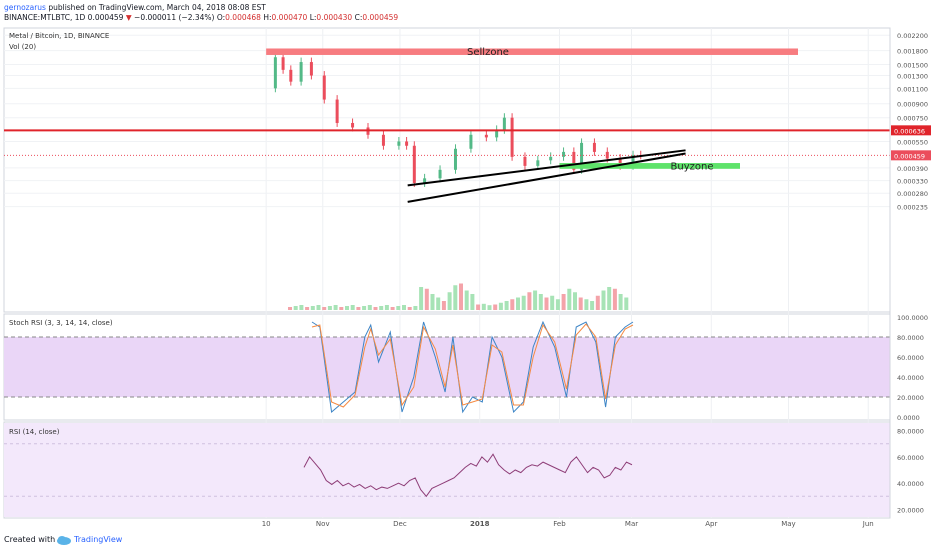 This screenshot has height=550, width=932. Describe the element at coordinates (649, 166) in the screenshot. I see `buyzone-box` at that location.